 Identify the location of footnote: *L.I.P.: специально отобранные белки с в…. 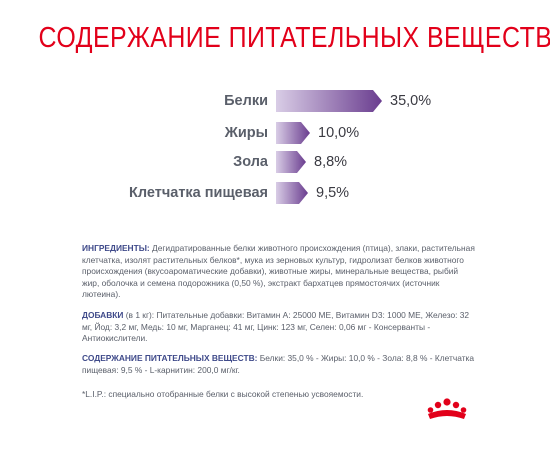
(223, 394).